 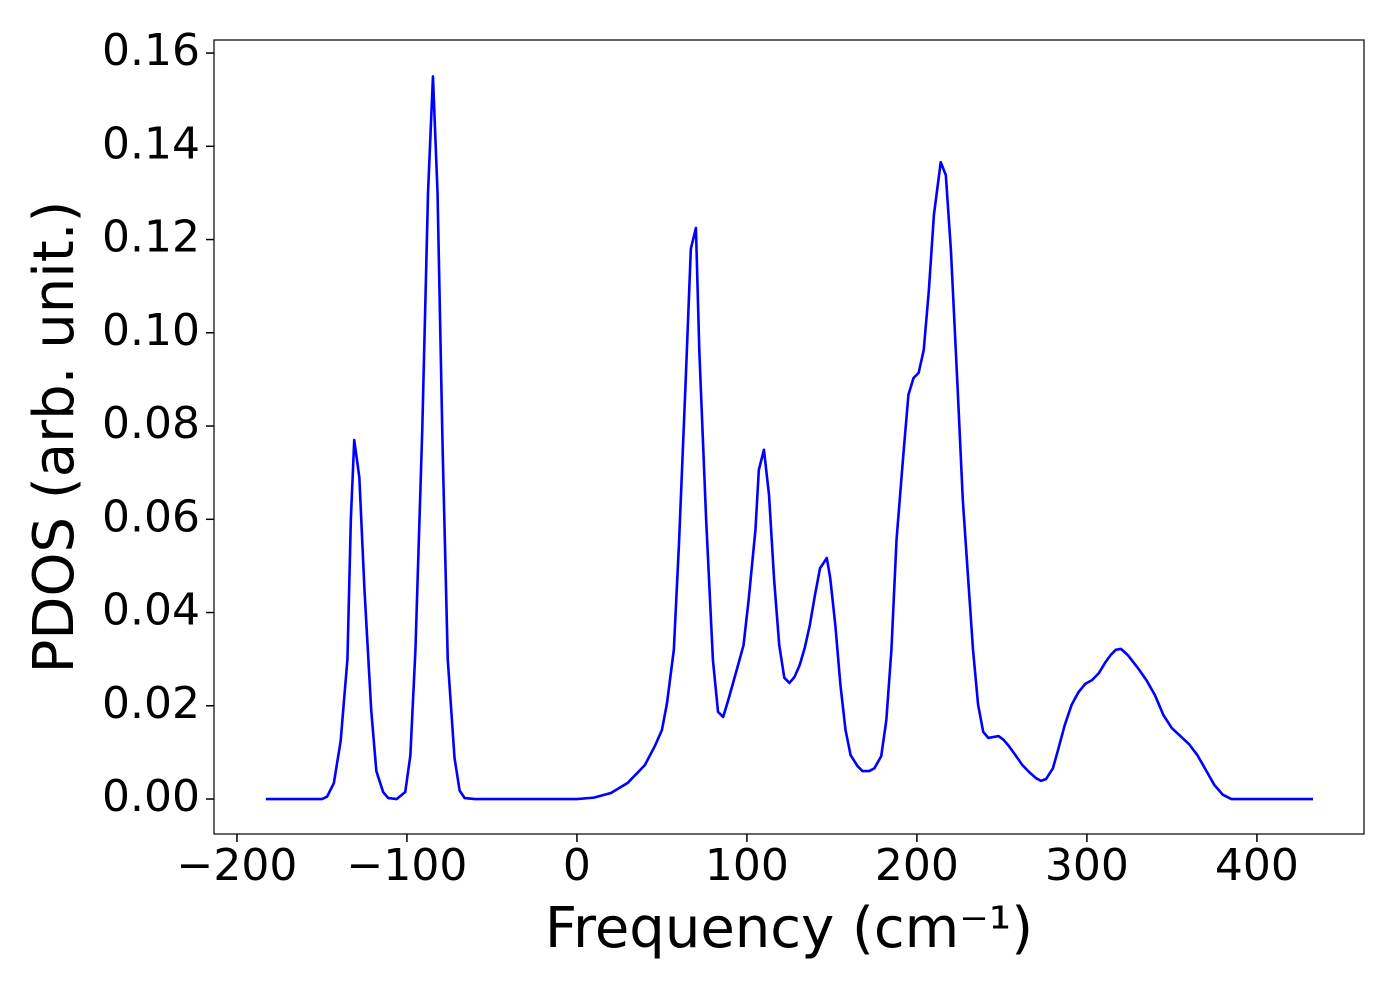 What do you see at coordinates (1087, 865) in the screenshot?
I see `x-tick-label: 300` at bounding box center [1087, 865].